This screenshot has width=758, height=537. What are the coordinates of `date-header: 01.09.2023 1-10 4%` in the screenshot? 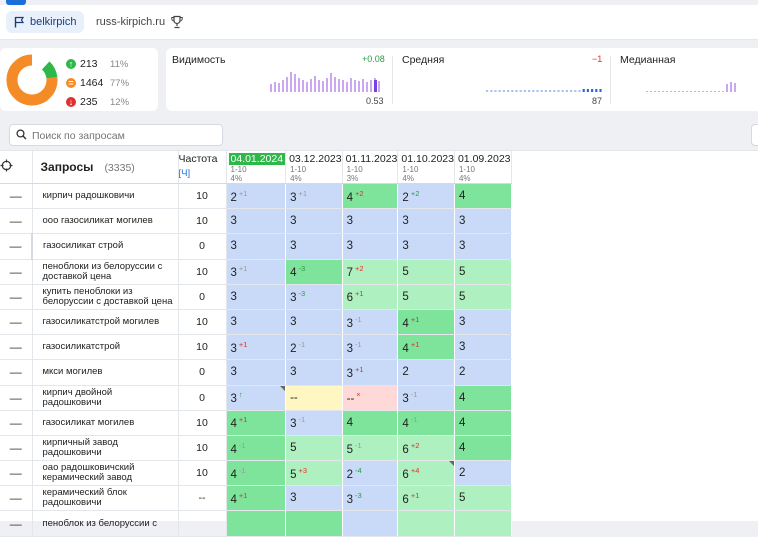 It's located at (483, 167).